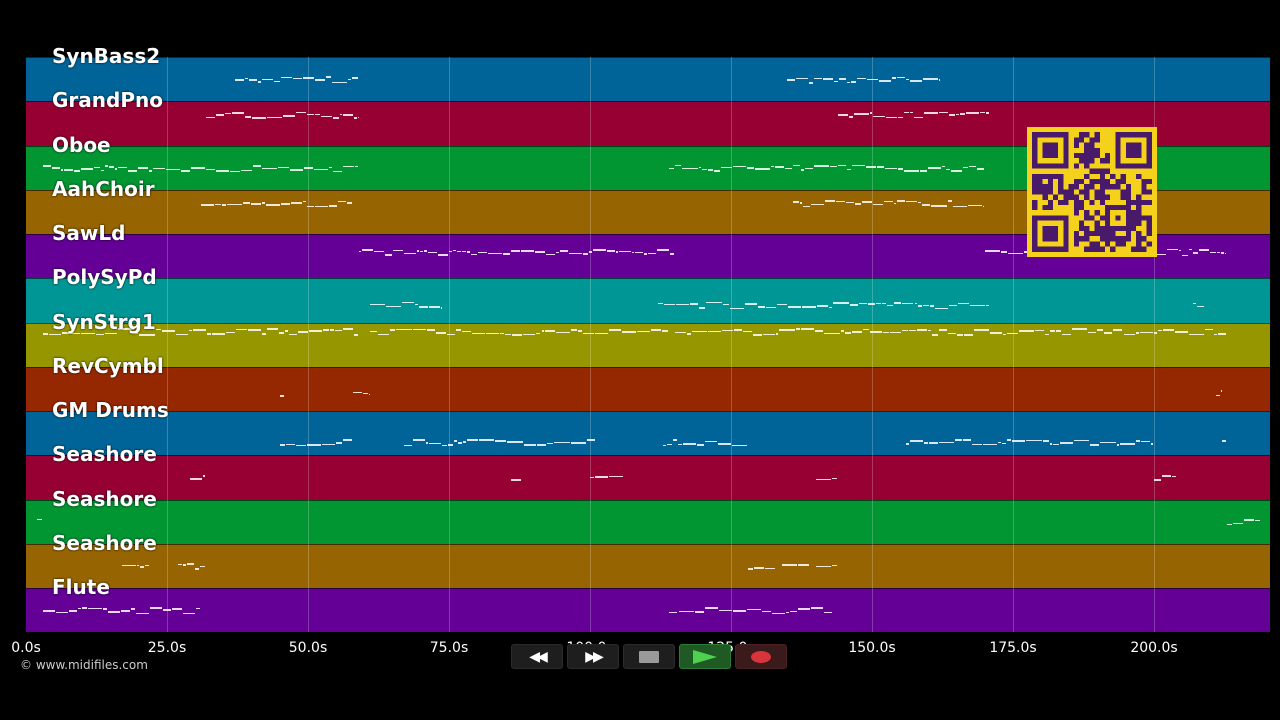 The image size is (1280, 720). I want to click on track-label: SynBass2, so click(106, 56).